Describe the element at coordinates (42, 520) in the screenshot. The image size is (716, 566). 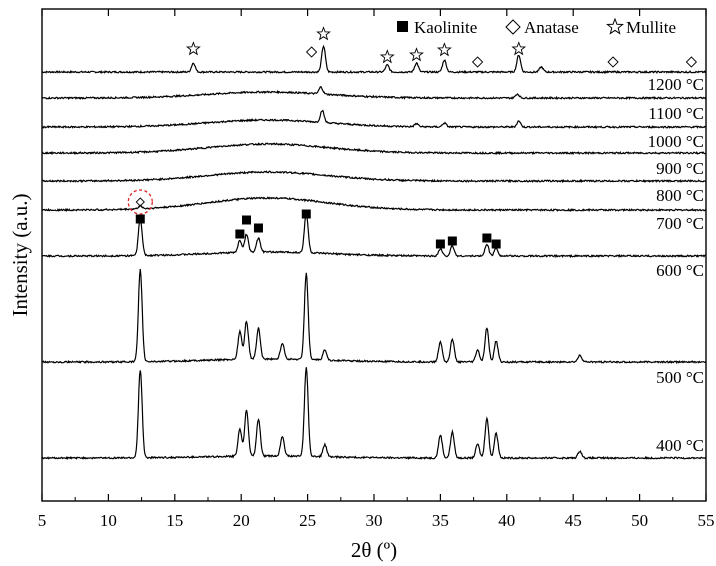
I see `x-tick-label: 5` at that location.